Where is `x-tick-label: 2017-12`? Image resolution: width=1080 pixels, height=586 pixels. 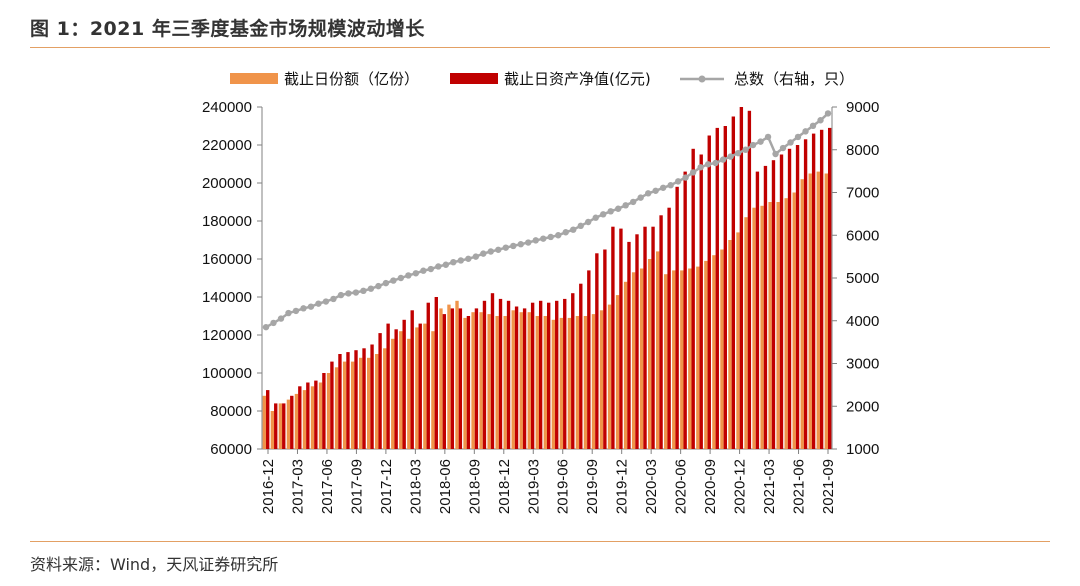
x-tick-label: 2017-12 is located at coordinates (386, 486).